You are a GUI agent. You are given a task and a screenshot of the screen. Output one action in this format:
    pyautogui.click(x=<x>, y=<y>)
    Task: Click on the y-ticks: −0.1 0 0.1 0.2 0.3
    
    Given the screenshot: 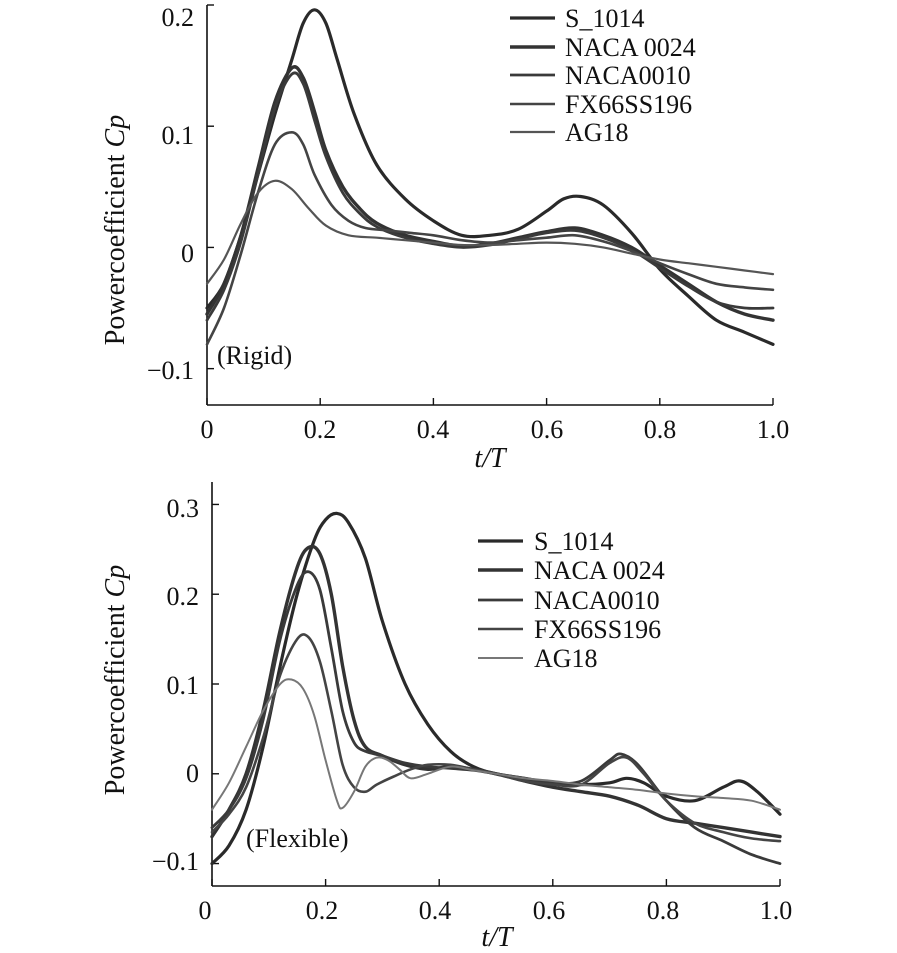 What is the action you would take?
    pyautogui.click(x=185, y=685)
    